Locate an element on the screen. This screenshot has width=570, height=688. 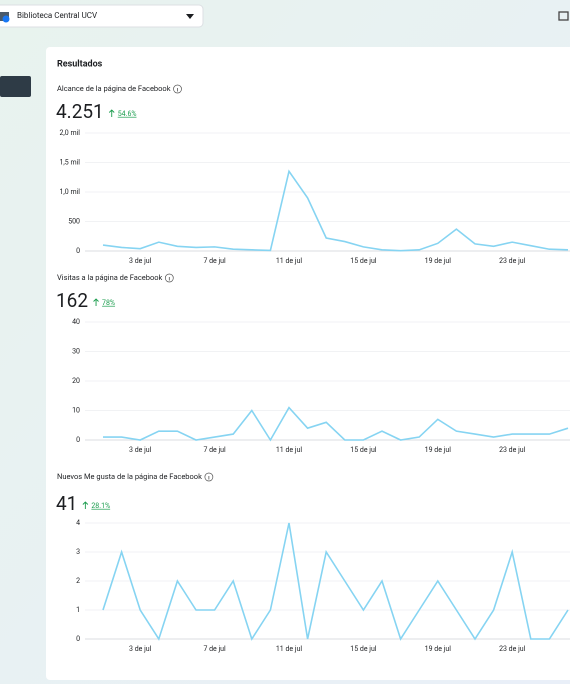
page-selector is located at coordinates (102, 16).